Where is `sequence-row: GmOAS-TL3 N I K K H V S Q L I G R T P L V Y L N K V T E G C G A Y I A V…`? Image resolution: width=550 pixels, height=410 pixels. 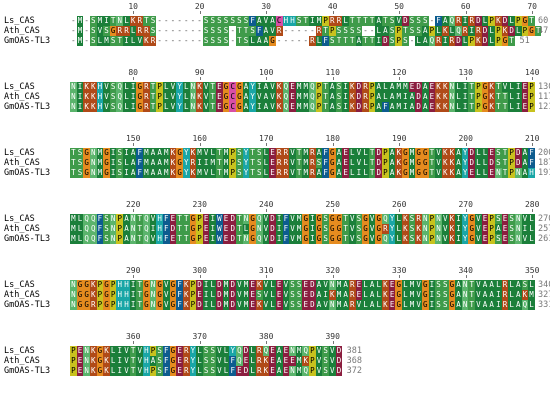
sequence-row: GmOAS-TL3 N I K K H V S Q L I G R T P L V Y L N K V T E G C G A Y I A V… is located at coordinates (275, 107).